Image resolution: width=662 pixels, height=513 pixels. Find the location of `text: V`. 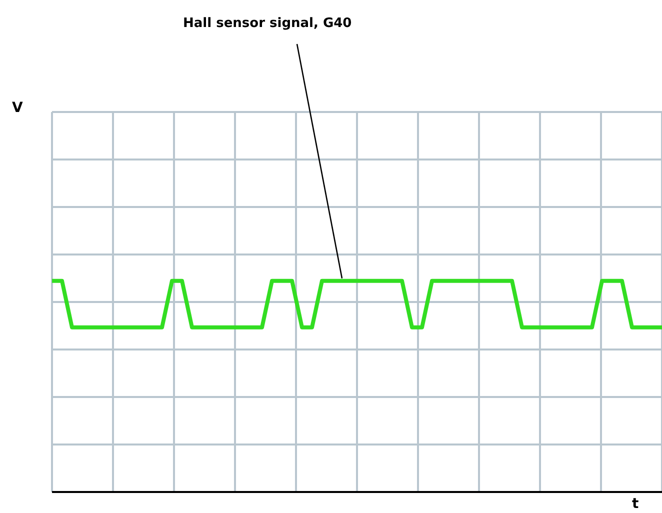

text: V is located at coordinates (17, 108).